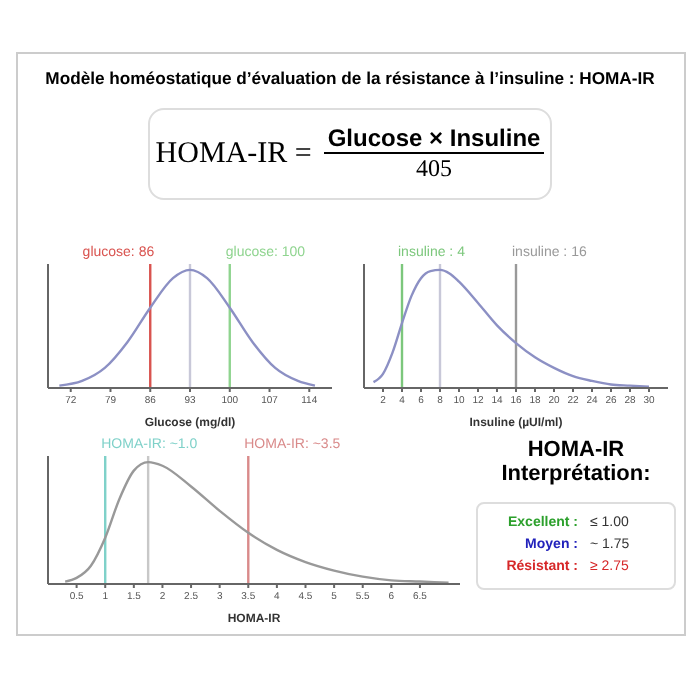 This screenshot has height=700, width=700. Describe the element at coordinates (434, 169) in the screenshot. I see `text: 405` at that location.